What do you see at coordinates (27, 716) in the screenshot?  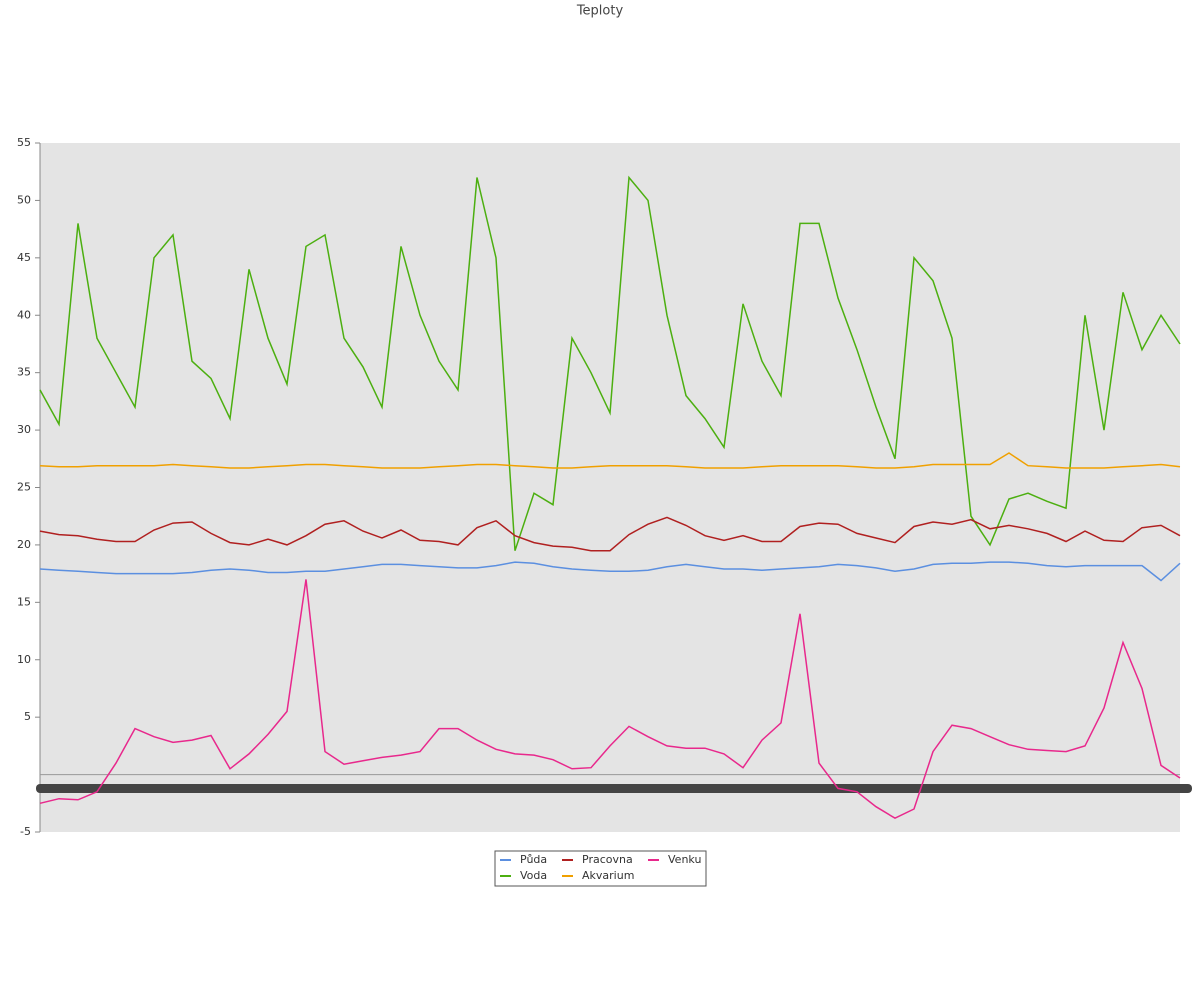 I see `y-tick-label: 5` at bounding box center [27, 716].